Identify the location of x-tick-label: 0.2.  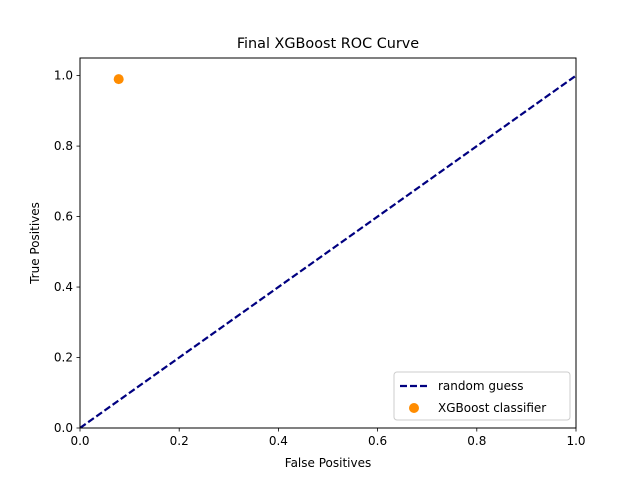
(179, 441).